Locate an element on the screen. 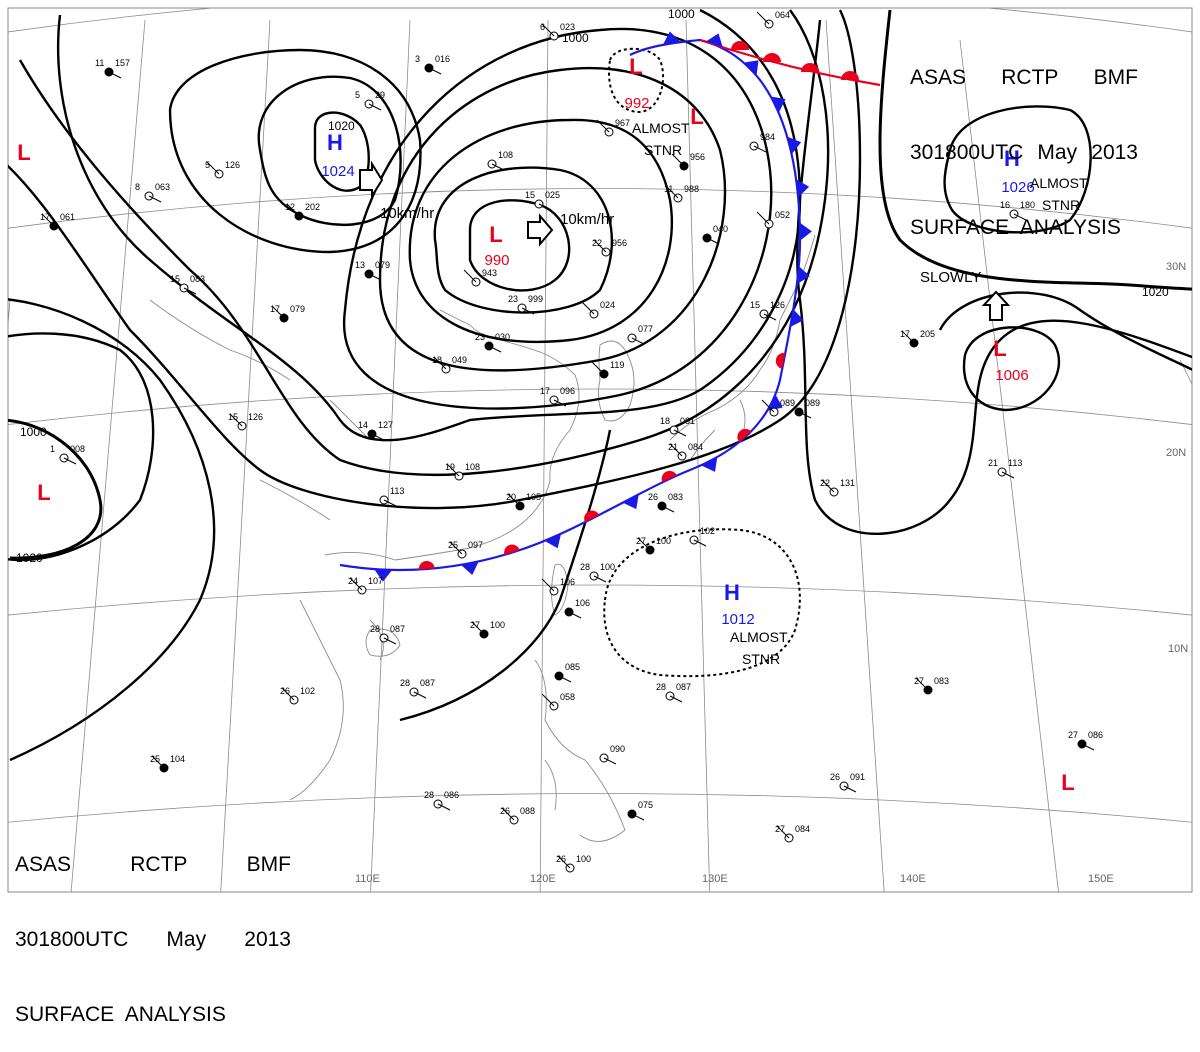 The height and width of the screenshot is (1052, 1200). station-plot: 077 is located at coordinates (640, 334).